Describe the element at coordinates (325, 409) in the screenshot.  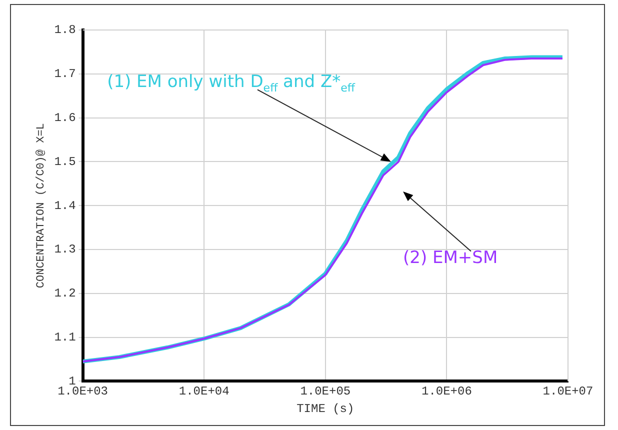
I see `x-axis-title: TIME (s)` at that location.